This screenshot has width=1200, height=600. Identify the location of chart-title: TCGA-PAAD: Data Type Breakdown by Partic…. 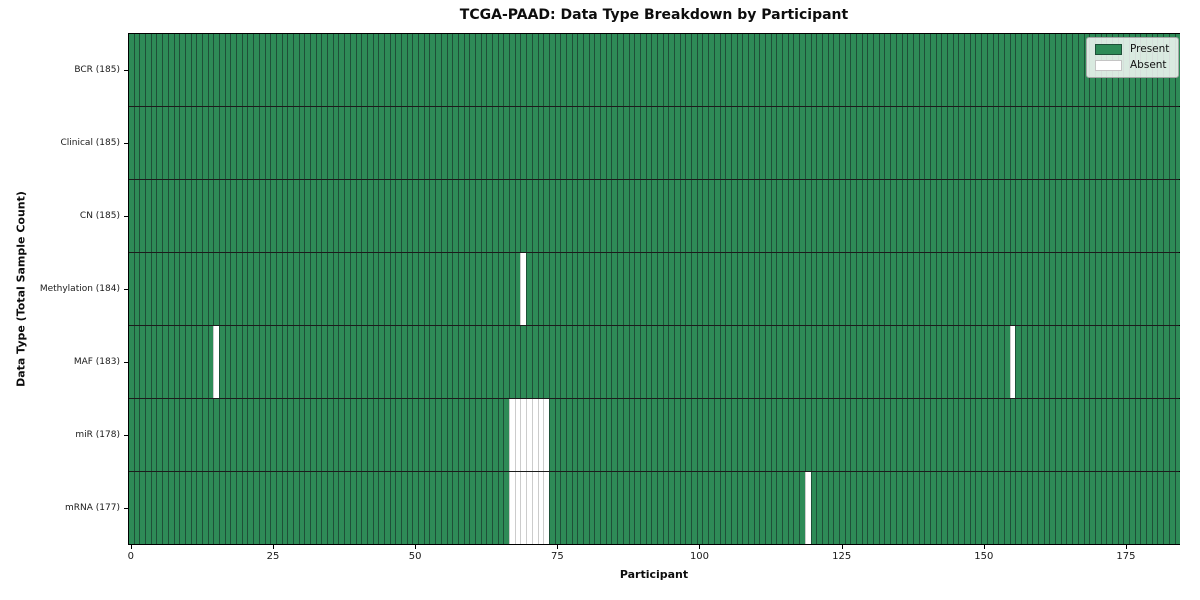
(654, 15).